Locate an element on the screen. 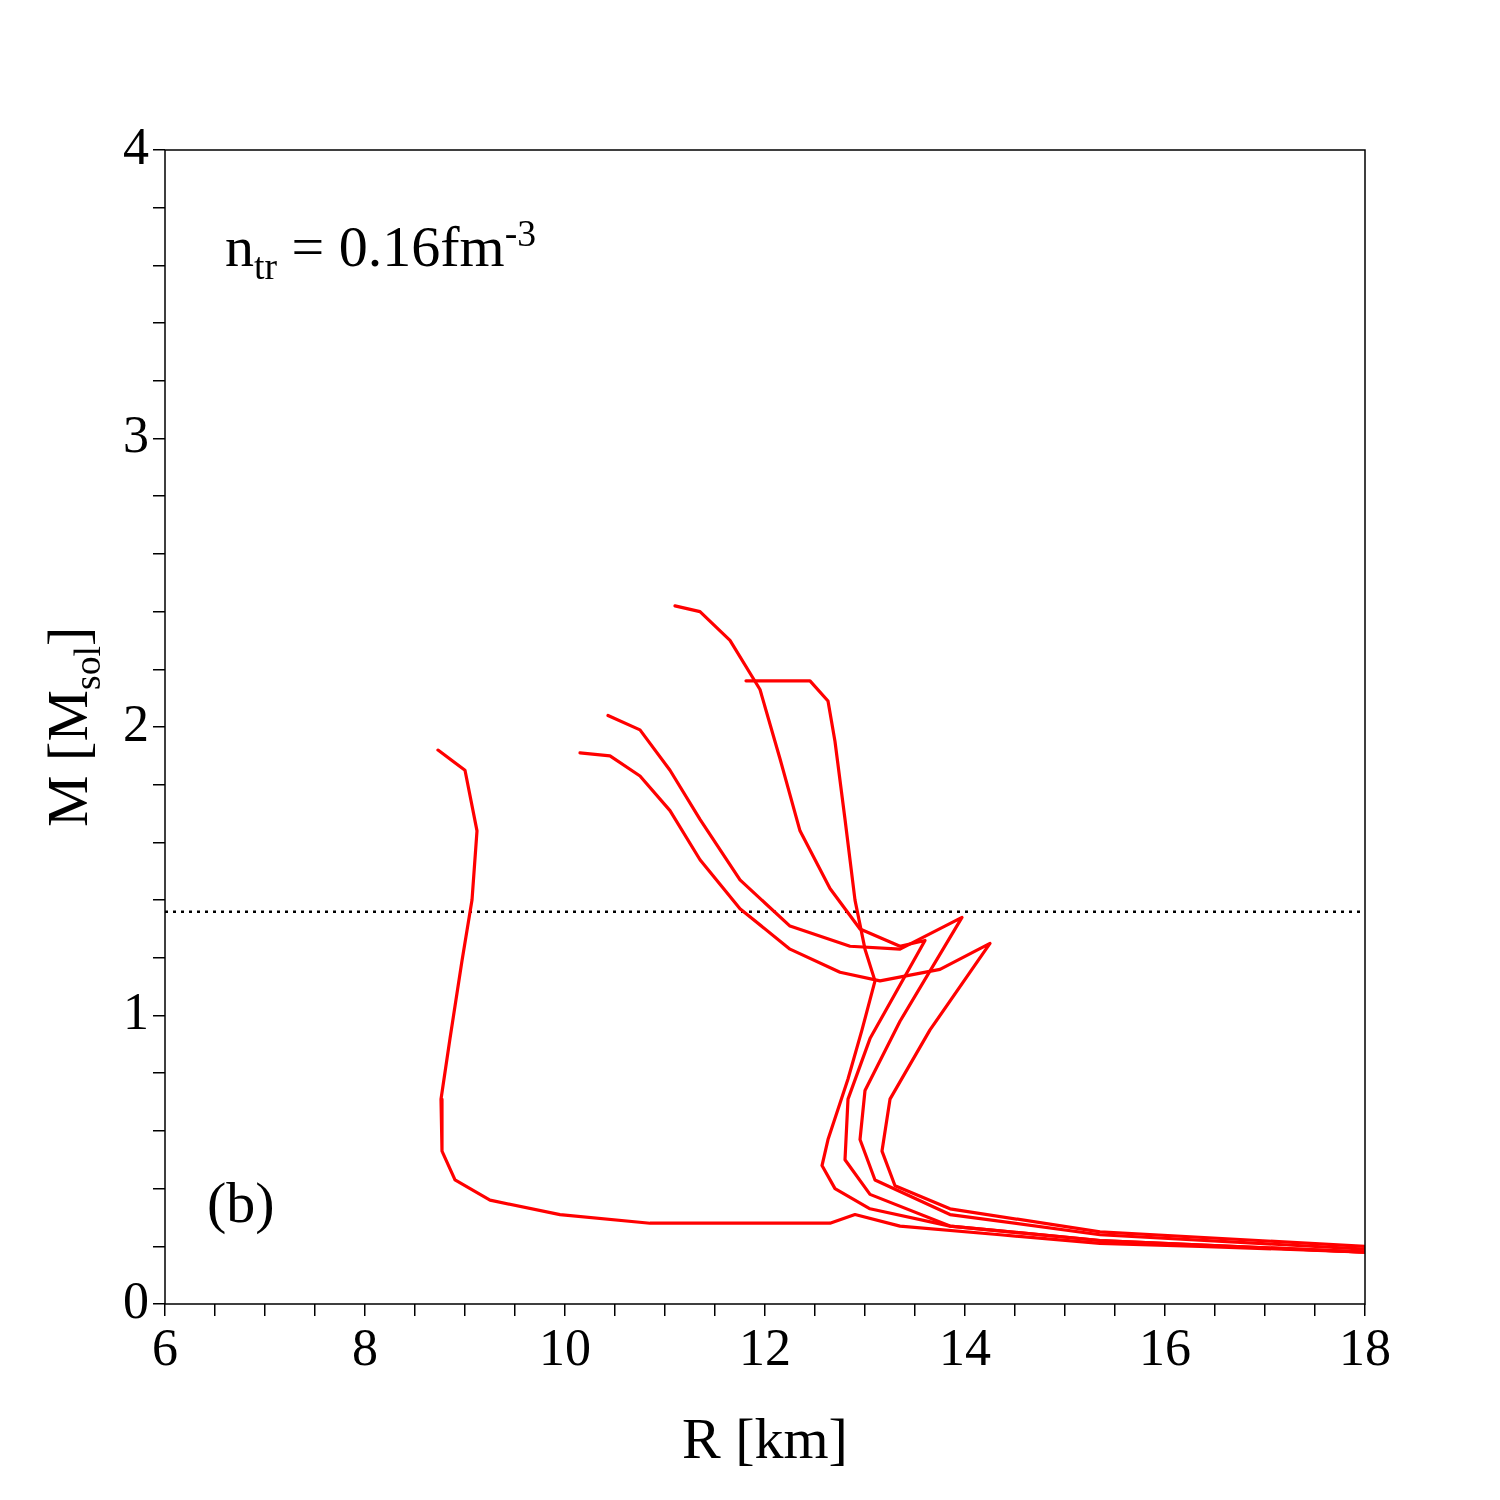 This screenshot has height=1500, width=1500. x-tick-label: 16 is located at coordinates (1165, 1347).